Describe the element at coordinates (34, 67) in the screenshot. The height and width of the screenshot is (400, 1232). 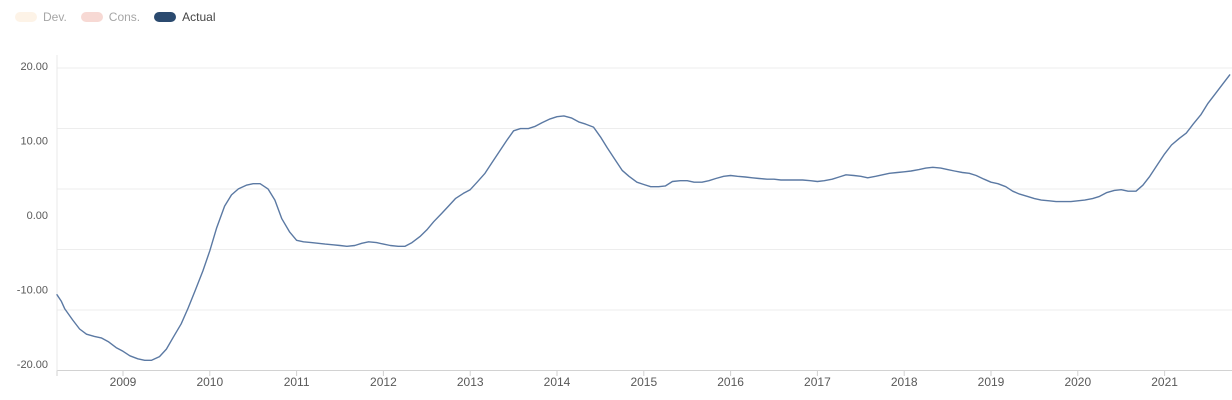
I see `y-tick-label: 20.00` at that location.